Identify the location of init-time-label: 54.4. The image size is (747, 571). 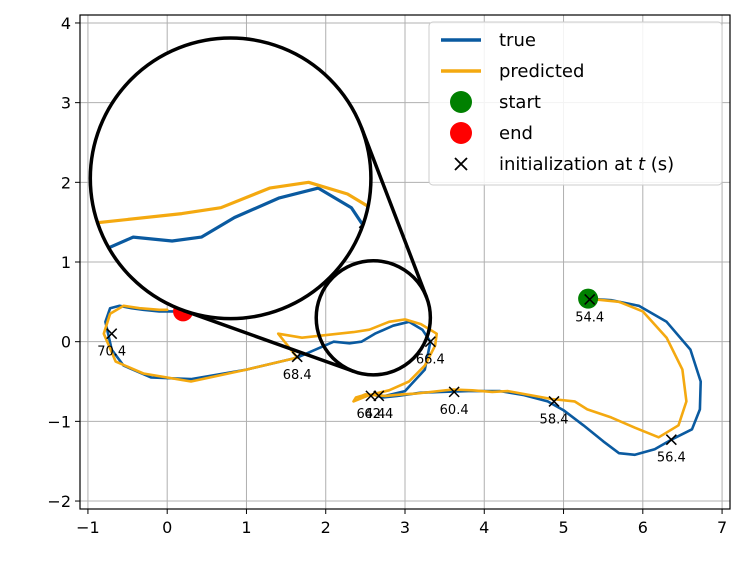
(589, 317).